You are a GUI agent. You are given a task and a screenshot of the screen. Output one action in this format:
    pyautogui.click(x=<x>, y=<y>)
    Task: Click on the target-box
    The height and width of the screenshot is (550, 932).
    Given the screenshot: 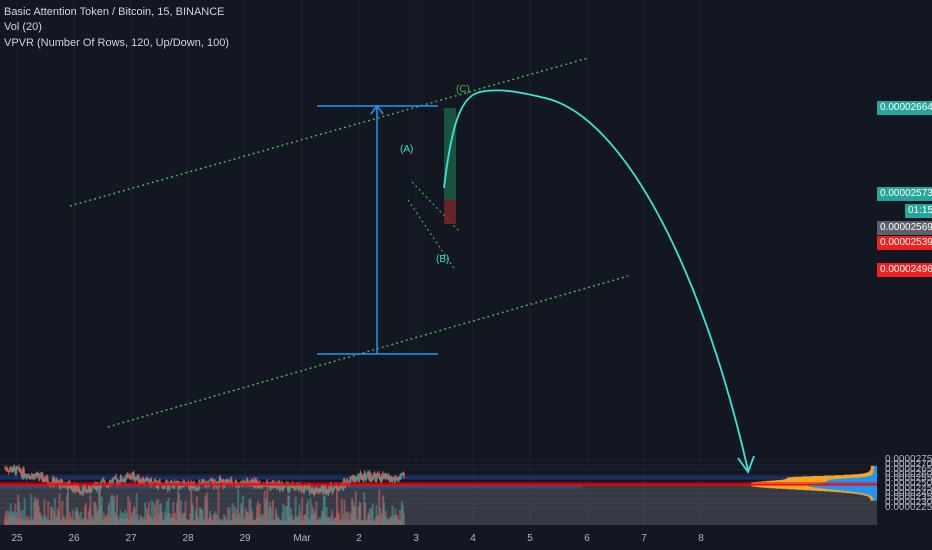 What is the action you would take?
    pyautogui.click(x=450, y=154)
    